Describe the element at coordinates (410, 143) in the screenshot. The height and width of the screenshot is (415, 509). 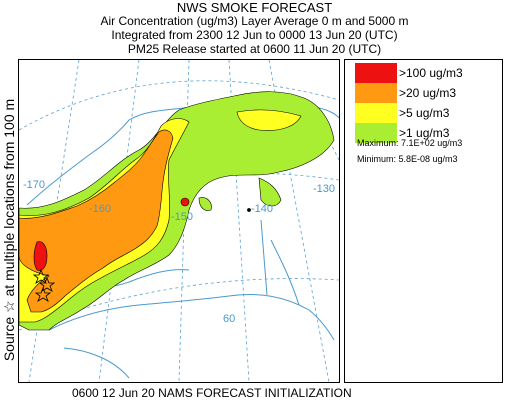
I see `maximum-value: Maximum: 7.1E+02 ug/m3` at that location.